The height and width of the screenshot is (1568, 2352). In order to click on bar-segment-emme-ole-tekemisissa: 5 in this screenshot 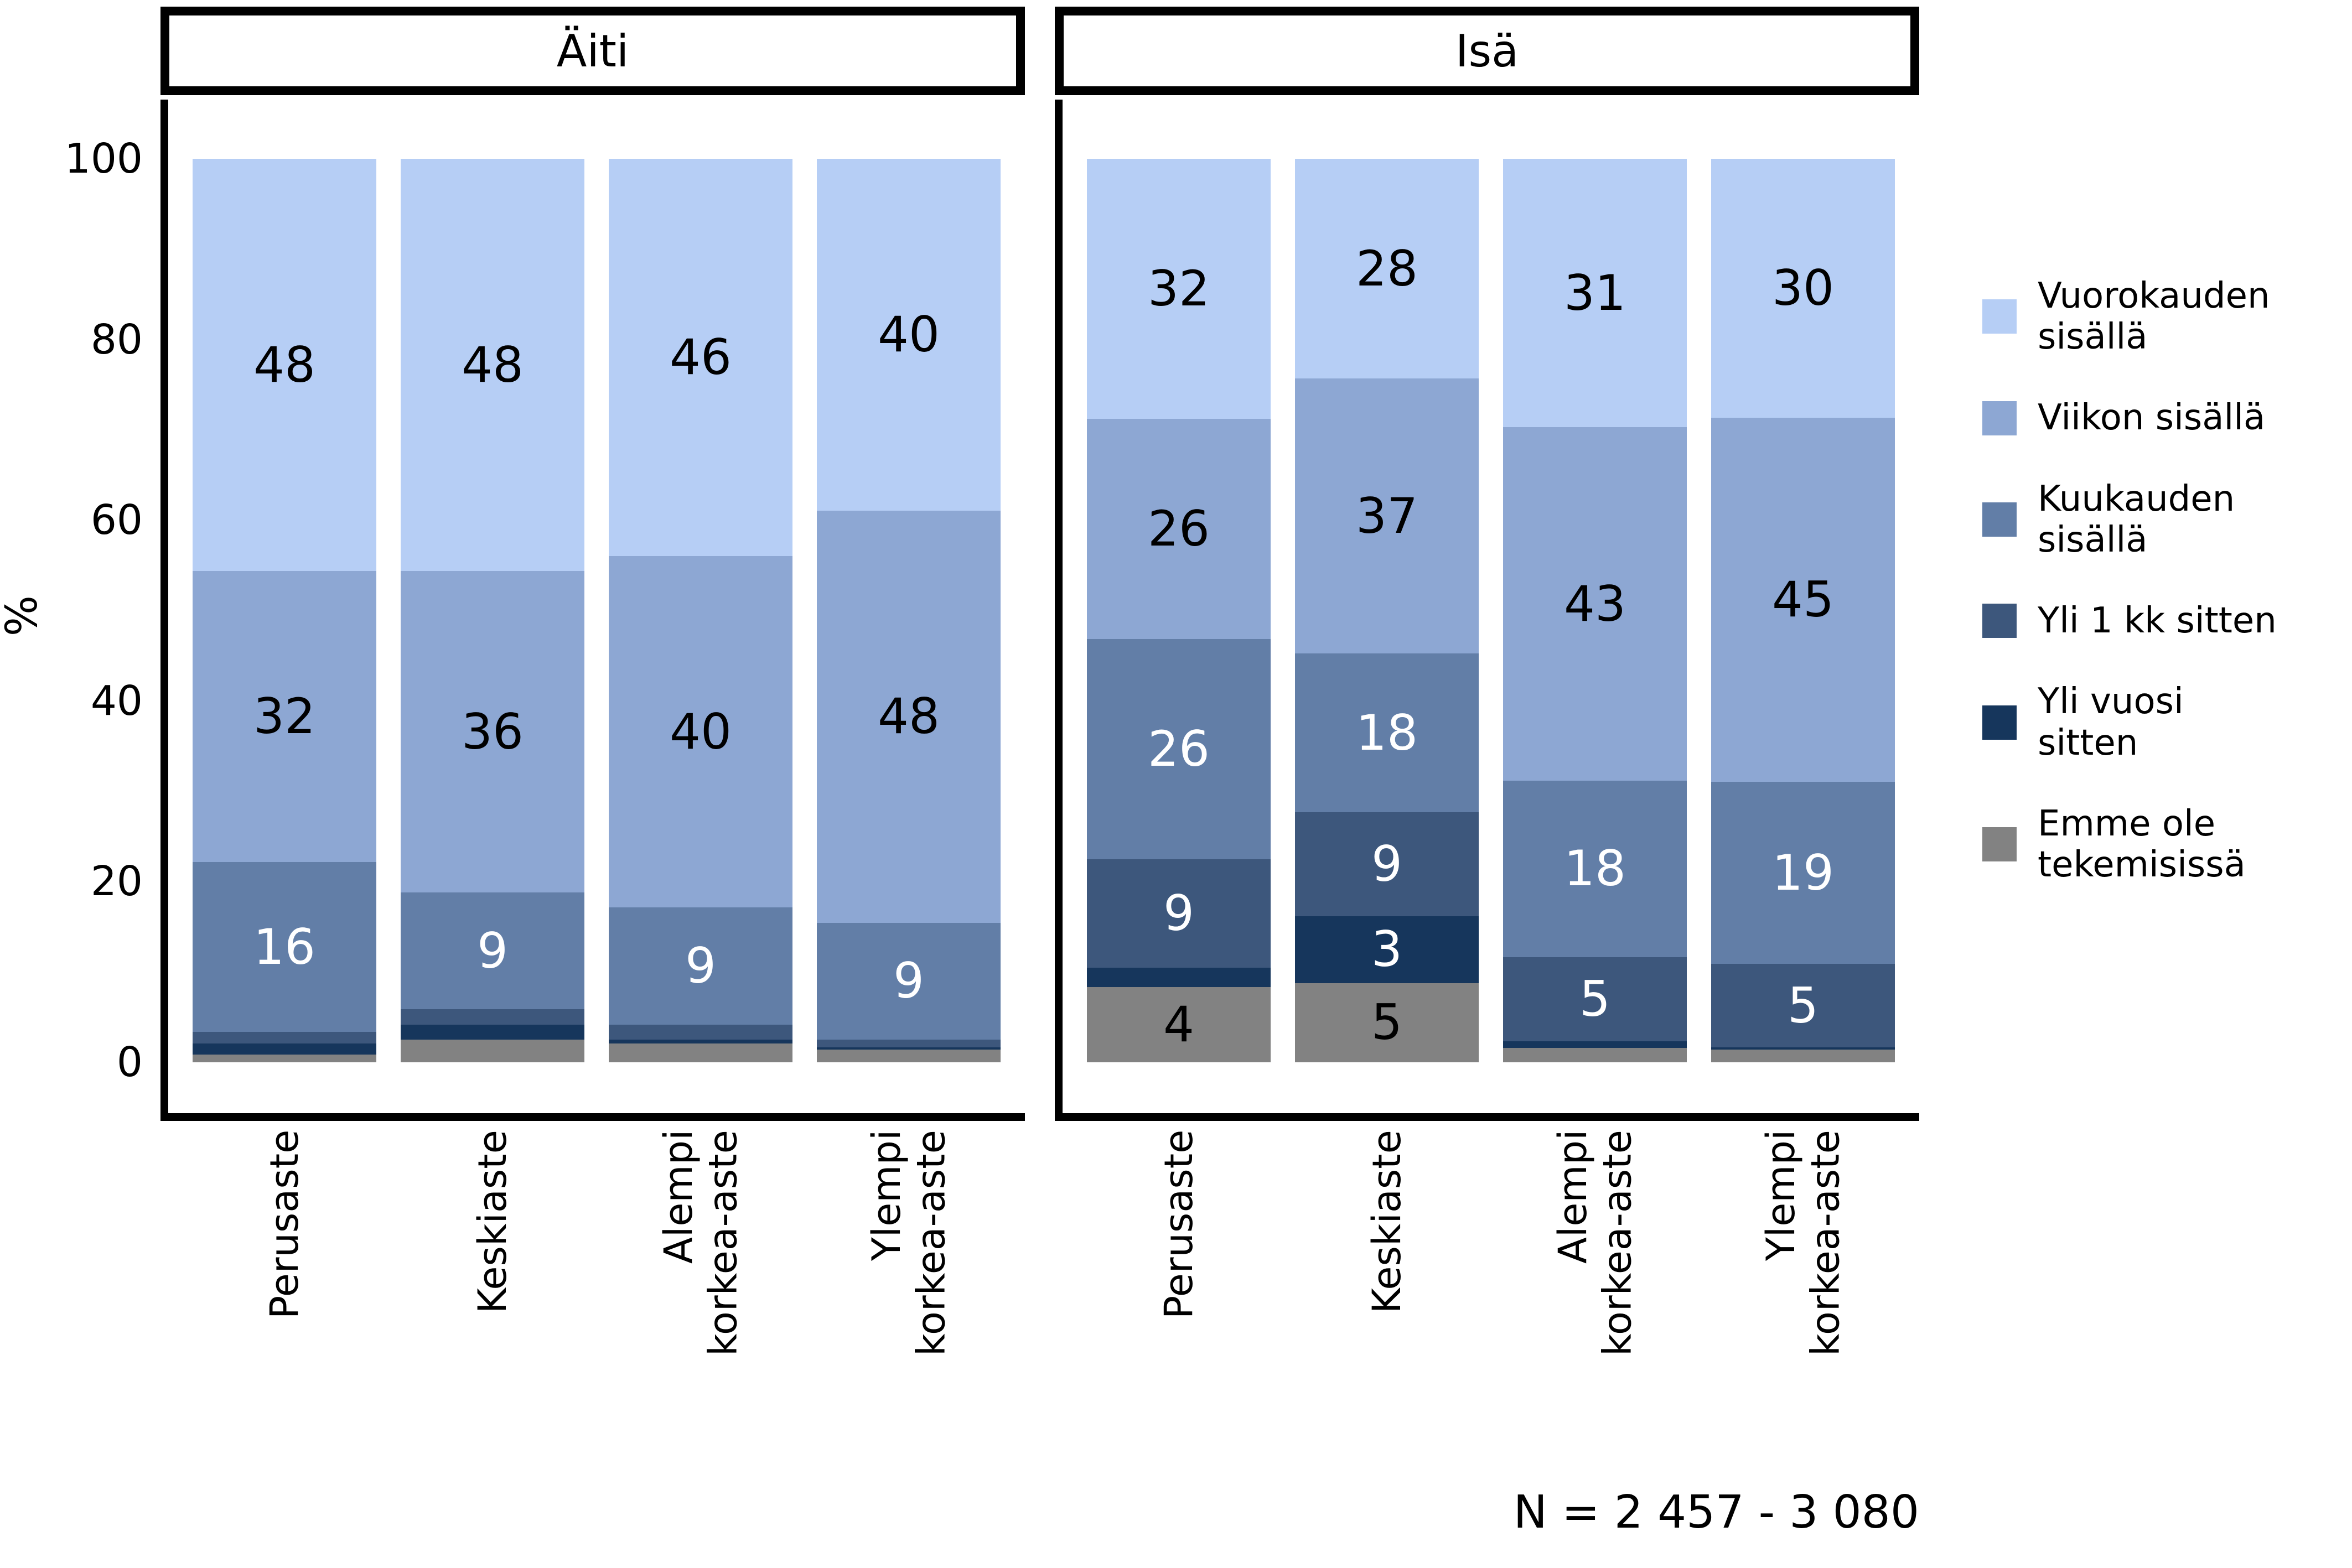, I will do `click(1387, 1023)`.